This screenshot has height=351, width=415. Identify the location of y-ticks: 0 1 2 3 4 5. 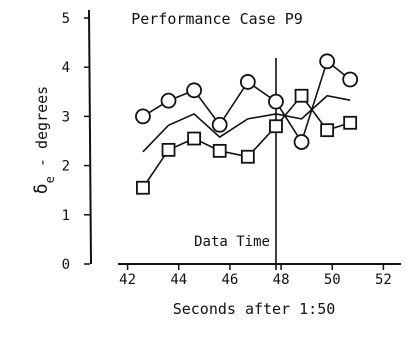
(76, 142).